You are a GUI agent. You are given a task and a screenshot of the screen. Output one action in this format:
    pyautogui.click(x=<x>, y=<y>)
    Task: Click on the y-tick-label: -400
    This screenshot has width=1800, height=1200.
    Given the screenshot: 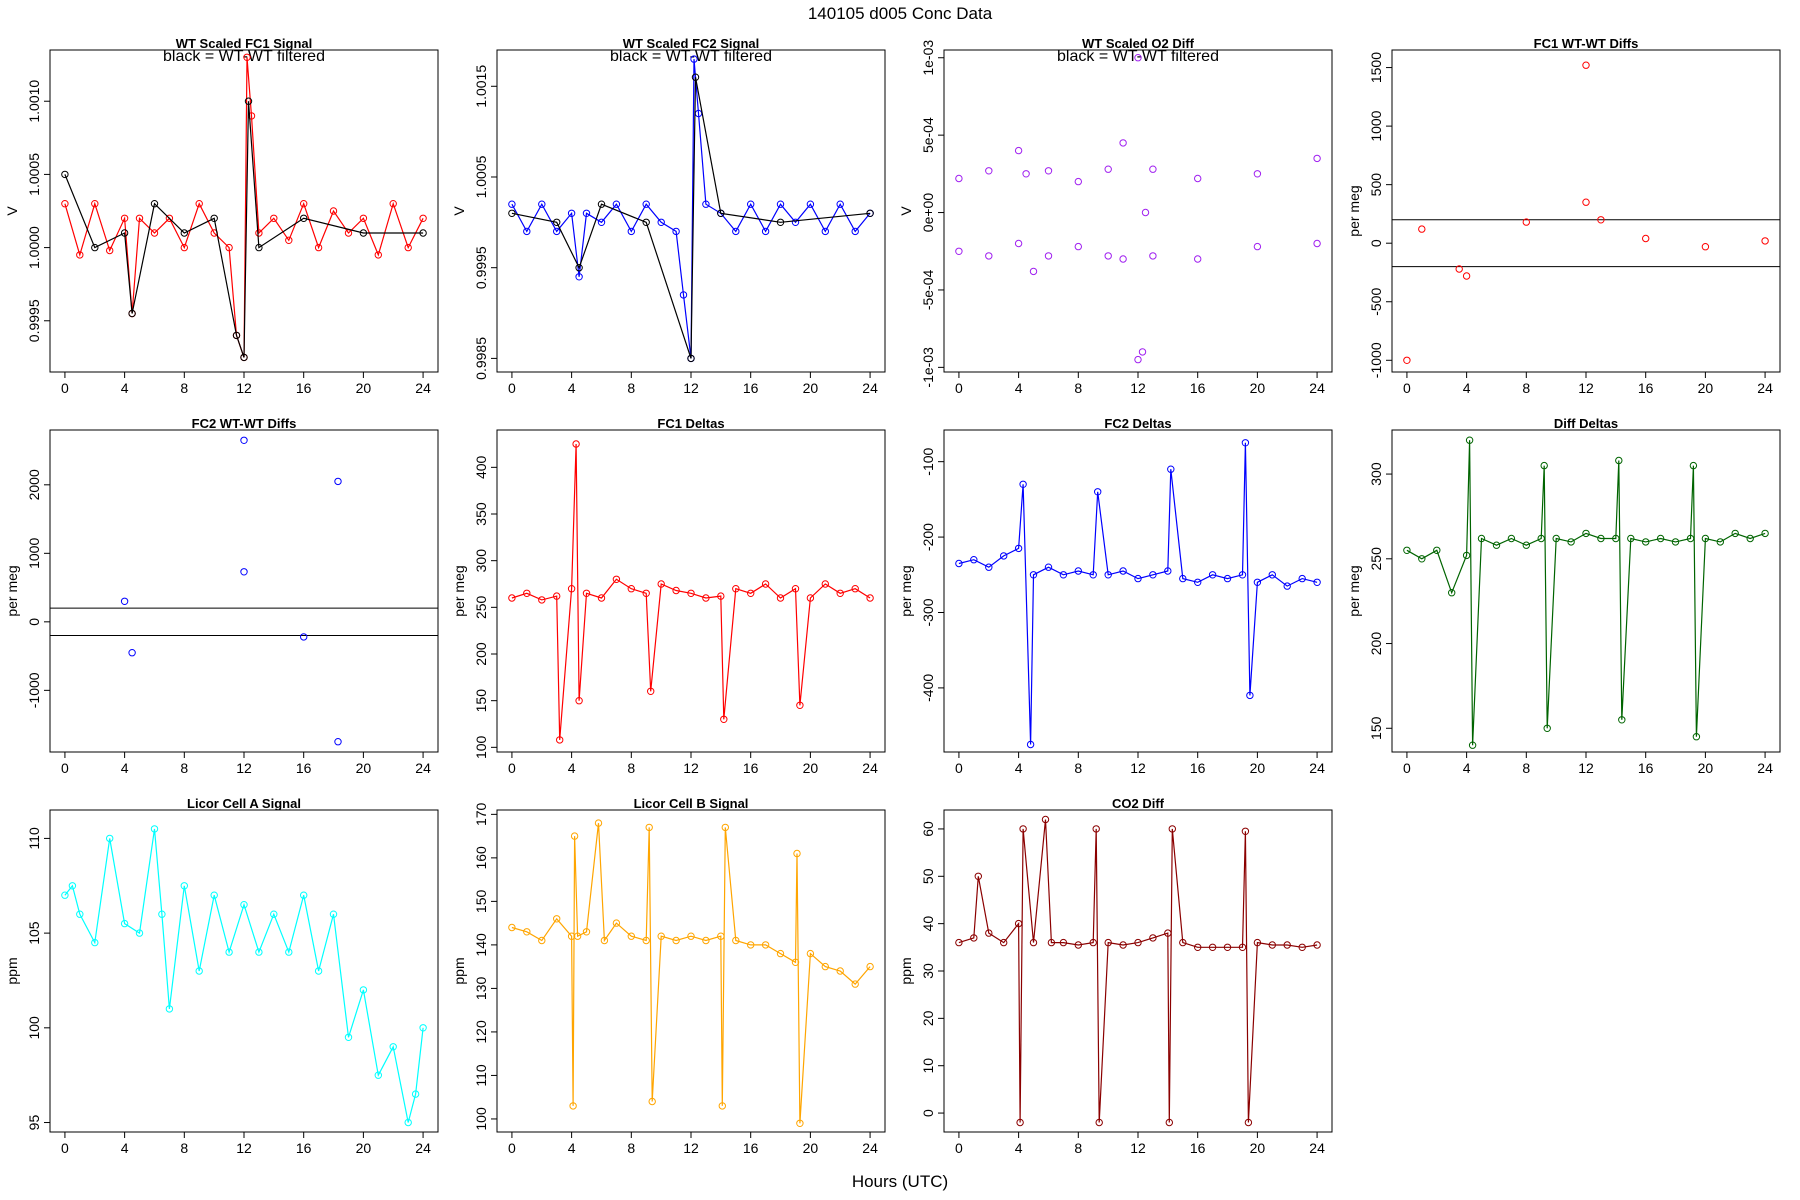 What is the action you would take?
    pyautogui.click(x=928, y=688)
    